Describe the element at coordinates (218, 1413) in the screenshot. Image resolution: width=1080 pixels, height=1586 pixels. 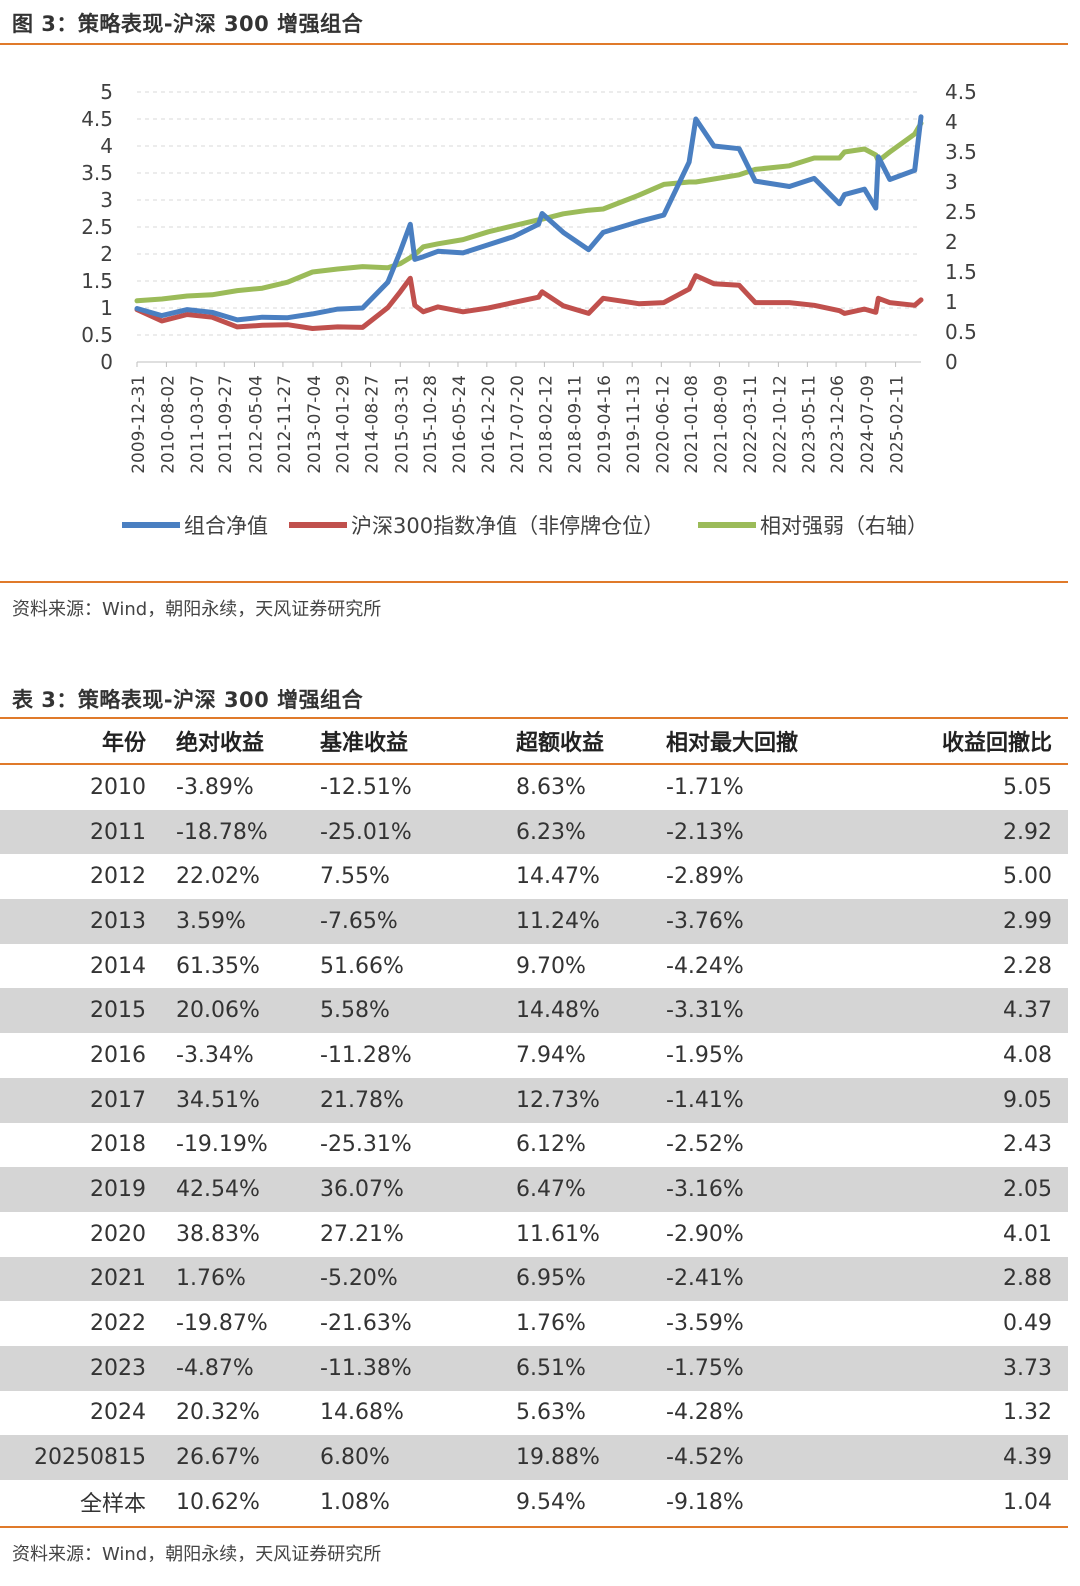
I see `cell-absolute-return: 20.32%` at that location.